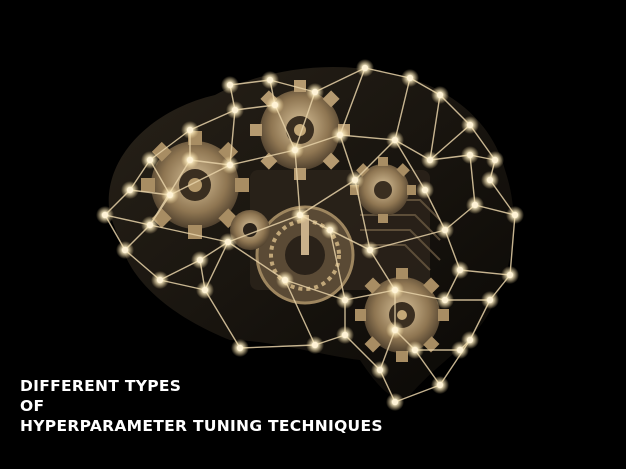  What do you see at coordinates (32, 406) in the screenshot?
I see `caption-line-2: of` at bounding box center [32, 406].